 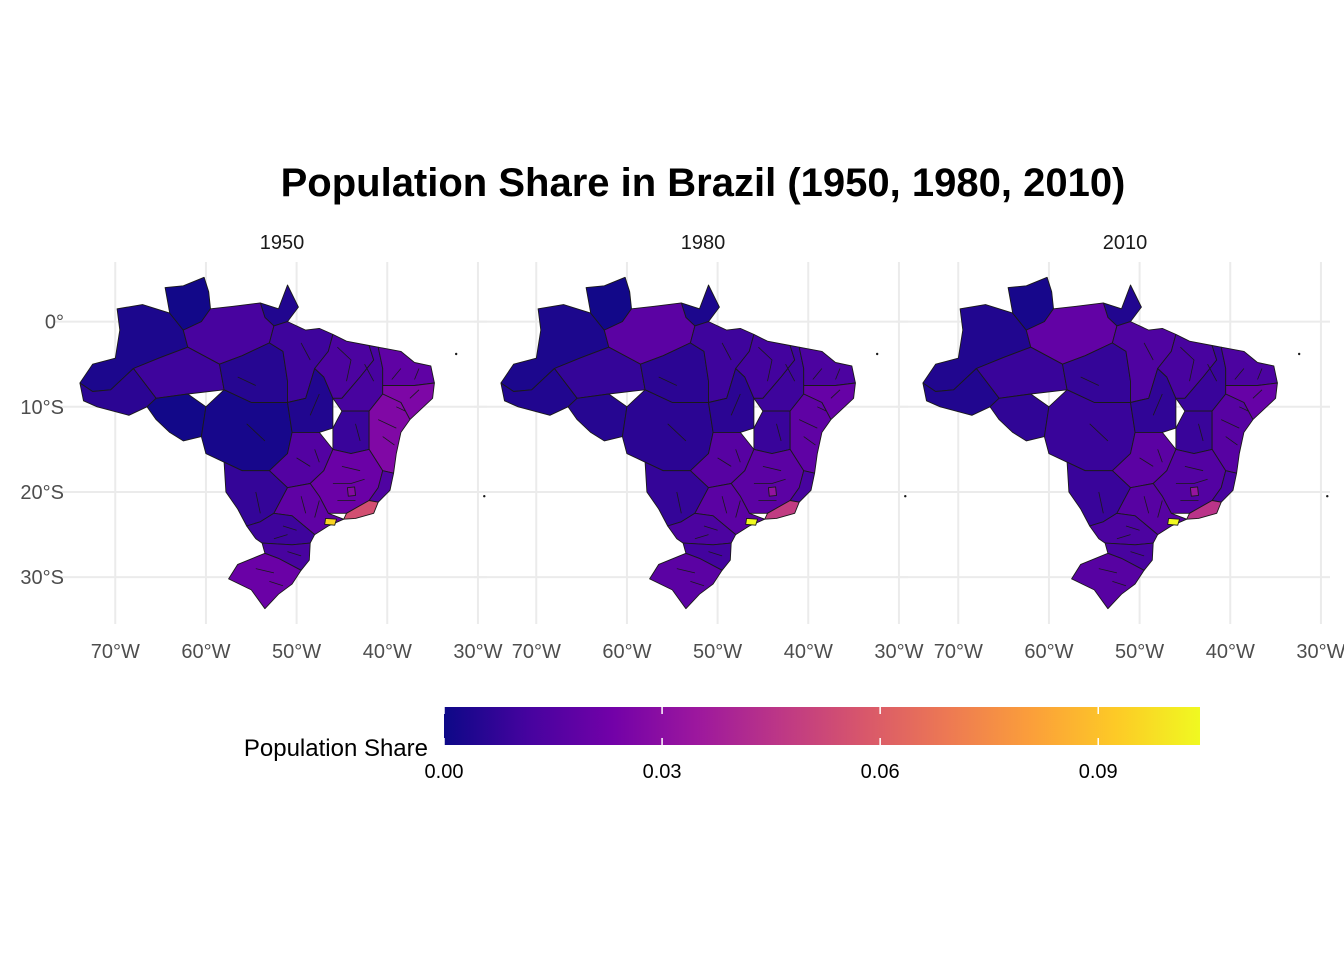 I want to click on facet-label: 1950, so click(x=282, y=243).